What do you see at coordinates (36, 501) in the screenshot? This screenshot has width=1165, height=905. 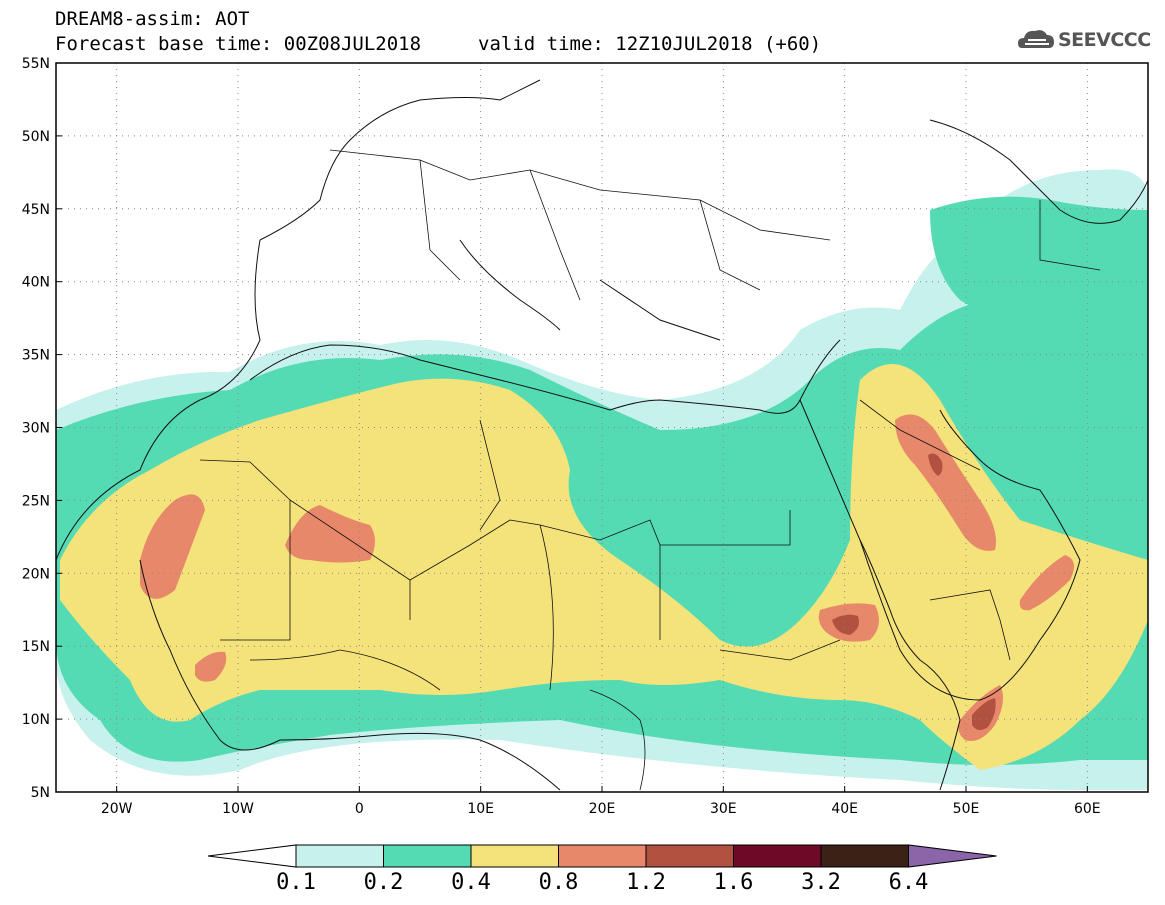 I see `lat-label: 25N` at bounding box center [36, 501].